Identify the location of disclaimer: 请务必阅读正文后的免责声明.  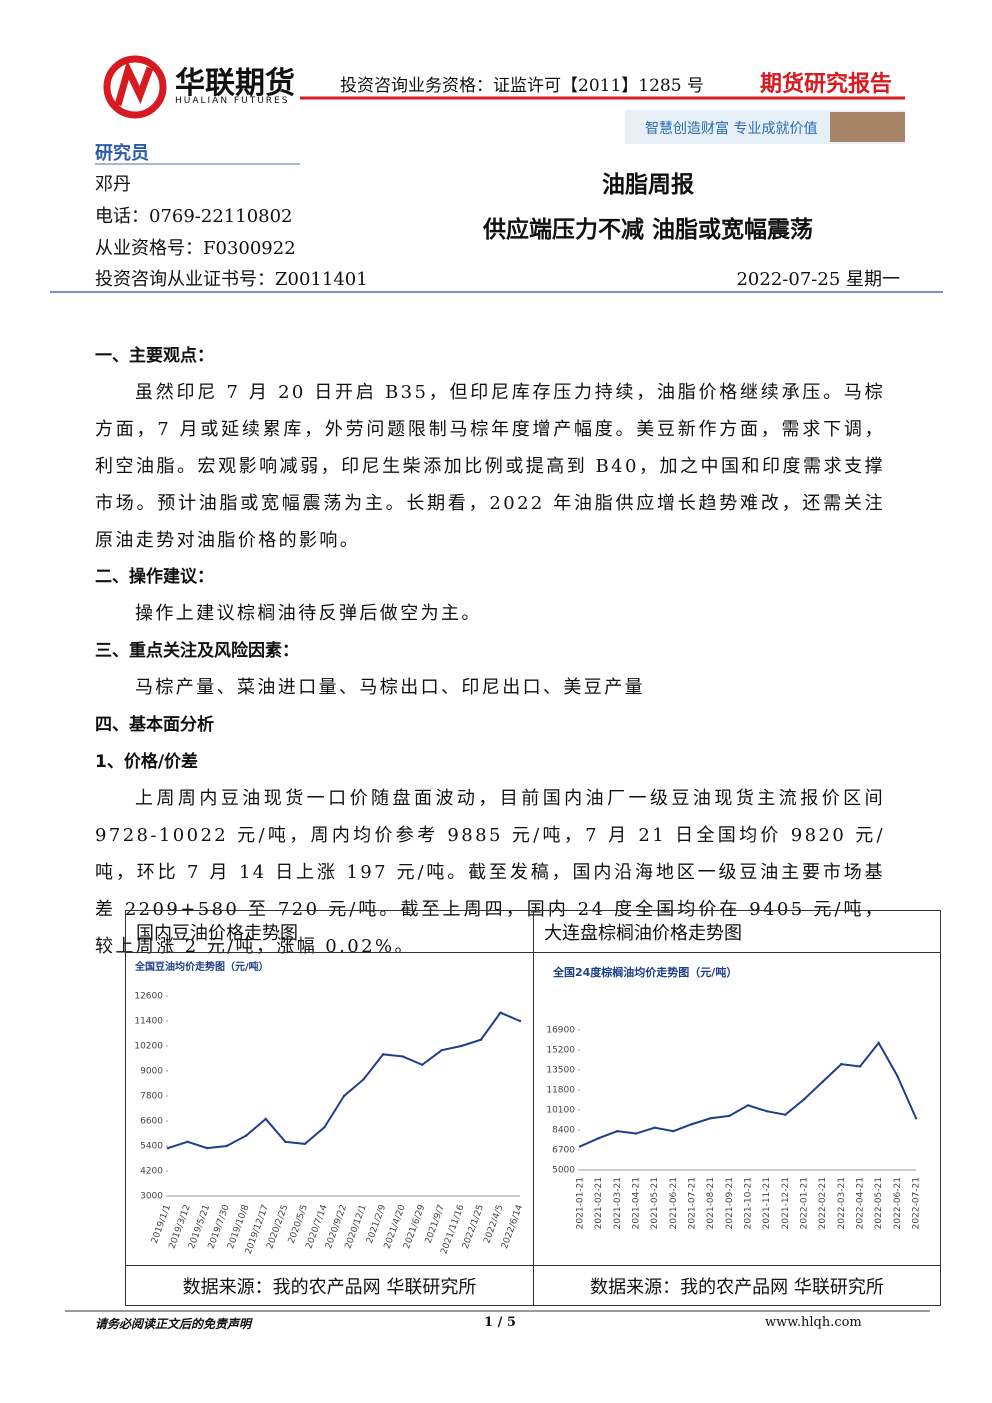
(173, 1324).